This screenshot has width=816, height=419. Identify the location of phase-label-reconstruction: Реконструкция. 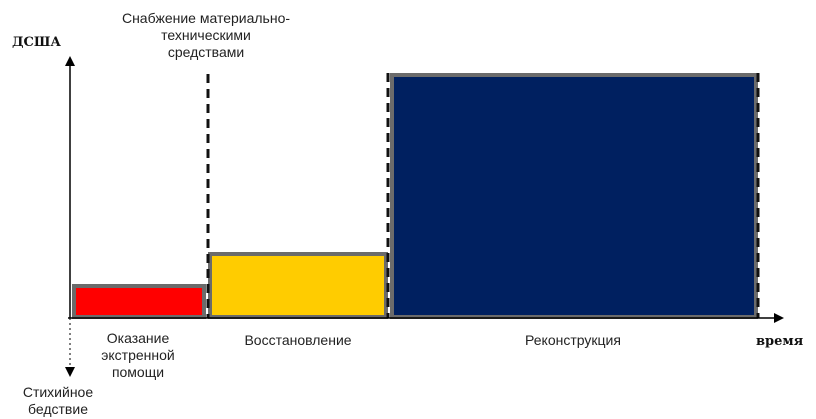
(573, 340).